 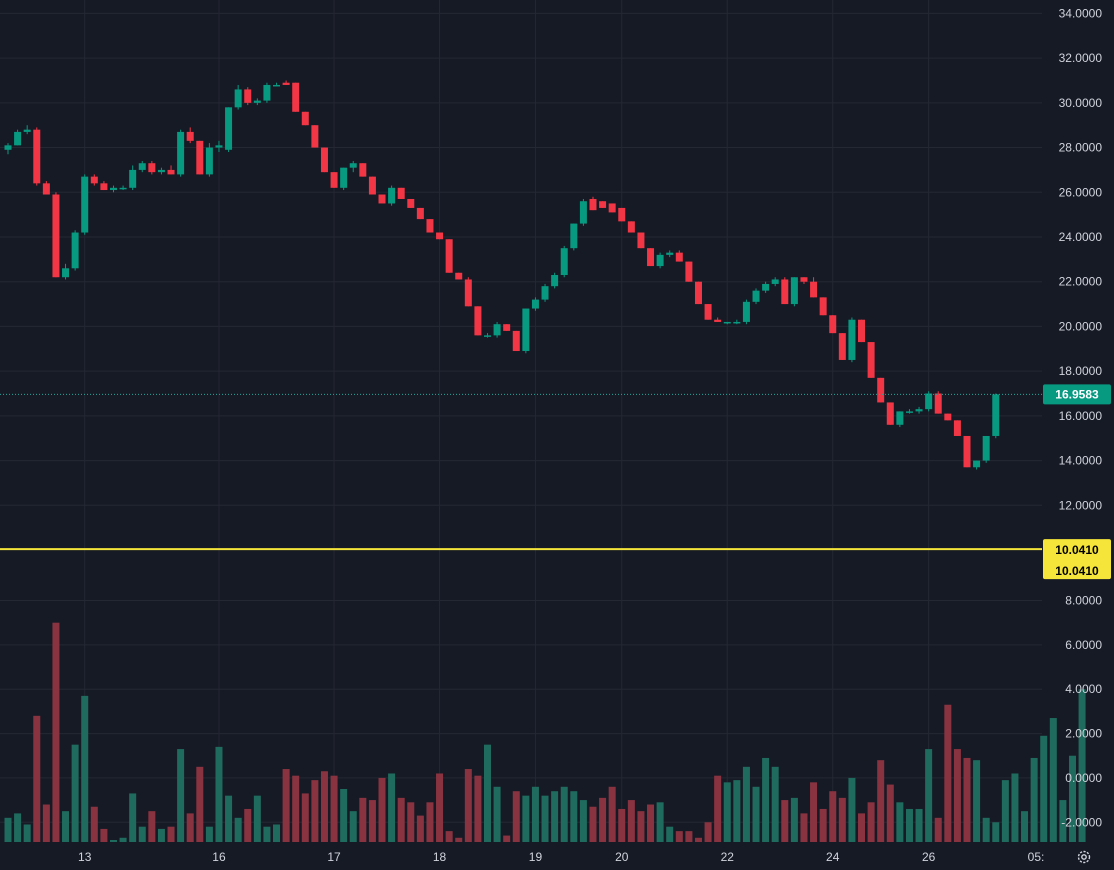 What do you see at coordinates (833, 857) in the screenshot?
I see `time-tick-label: 24` at bounding box center [833, 857].